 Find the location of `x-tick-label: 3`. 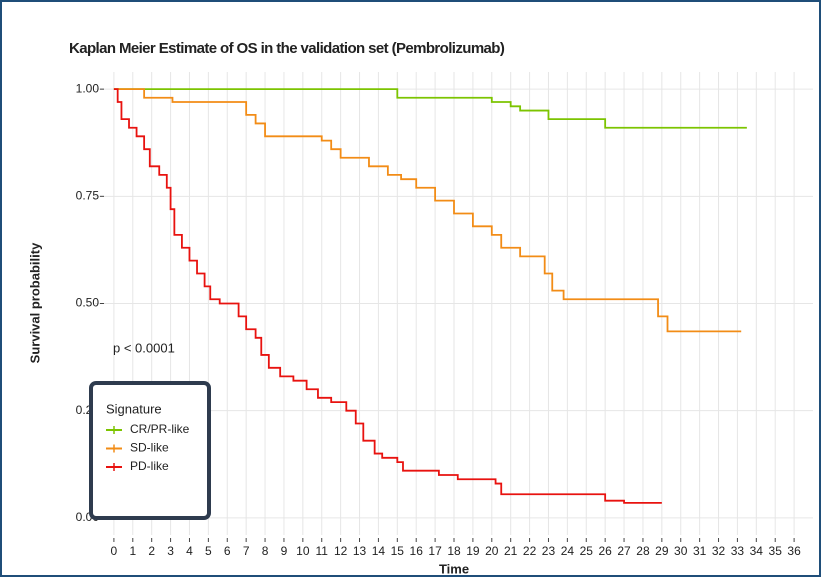

x-tick-label: 3 is located at coordinates (170, 551).